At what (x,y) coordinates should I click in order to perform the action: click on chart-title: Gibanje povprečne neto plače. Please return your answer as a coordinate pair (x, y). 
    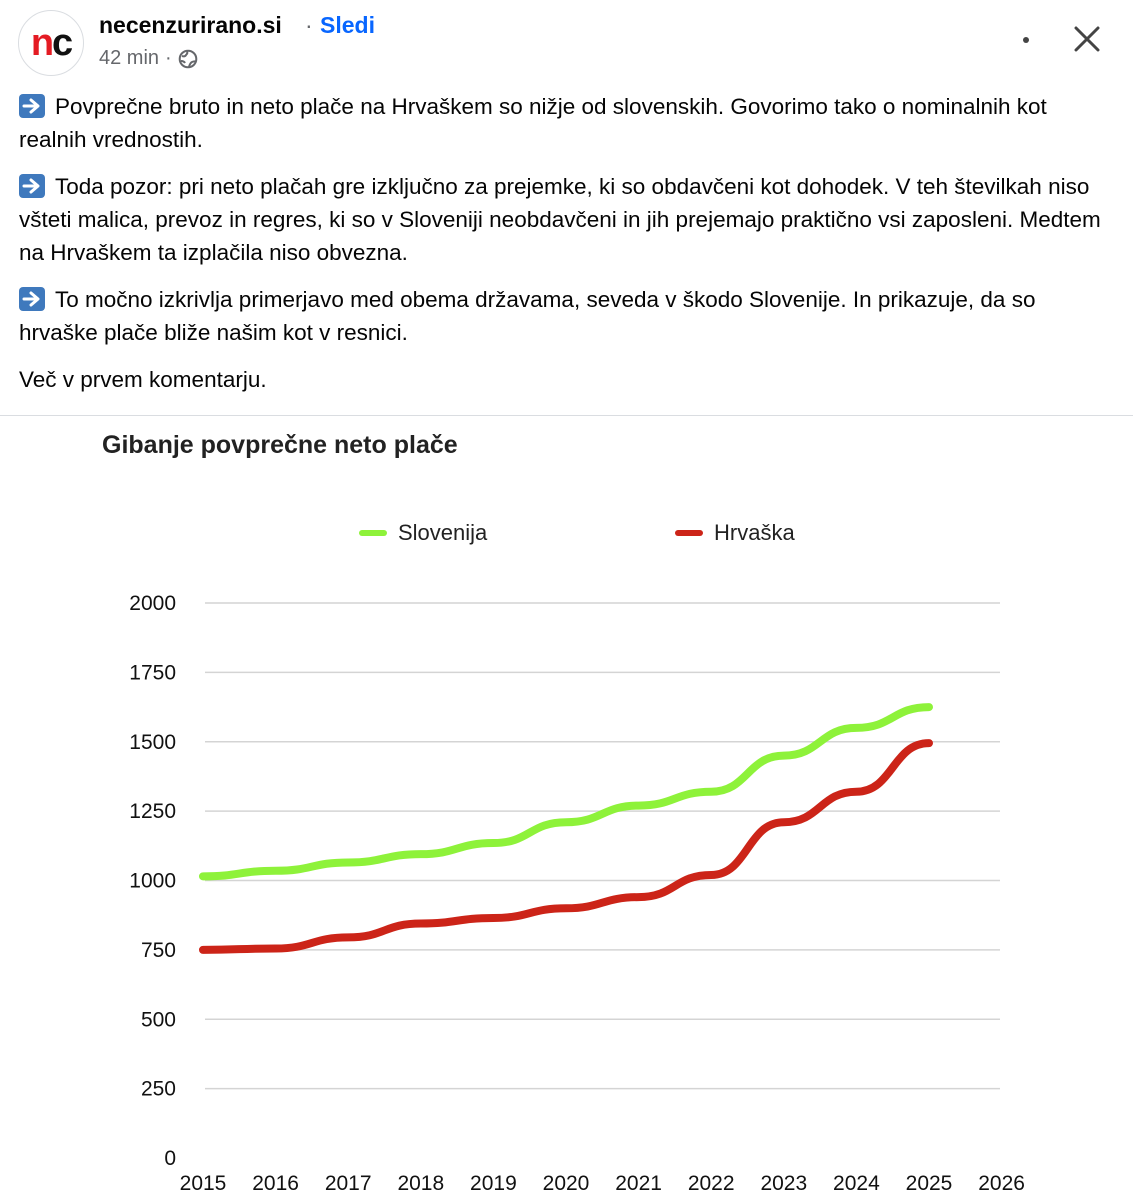
    Looking at the image, I should click on (280, 445).